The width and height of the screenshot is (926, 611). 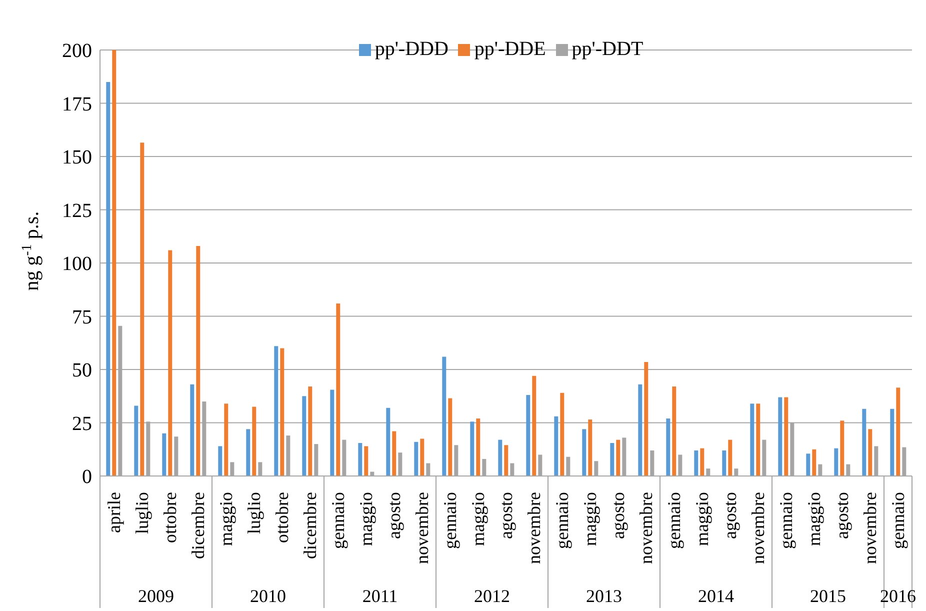 I want to click on legend-label: pp'-DDD, so click(x=411, y=49).